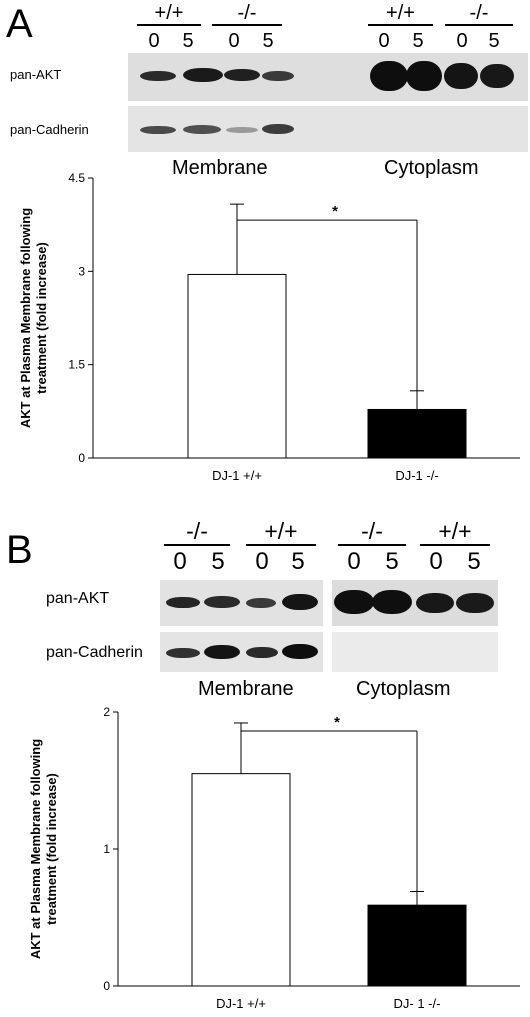 This screenshot has height=1017, width=530. Describe the element at coordinates (19, 24) in the screenshot. I see `panel-letter: A` at that location.